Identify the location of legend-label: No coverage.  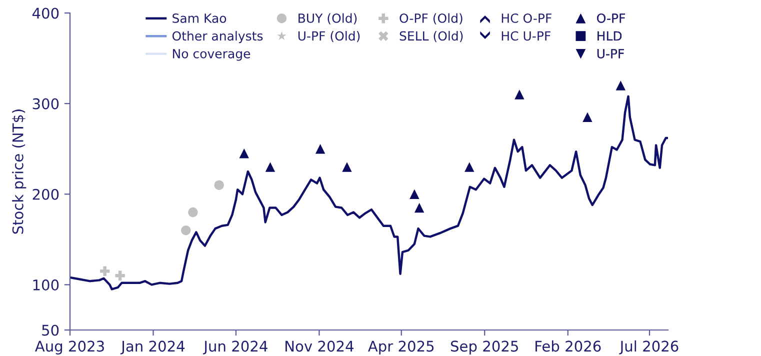
(211, 55).